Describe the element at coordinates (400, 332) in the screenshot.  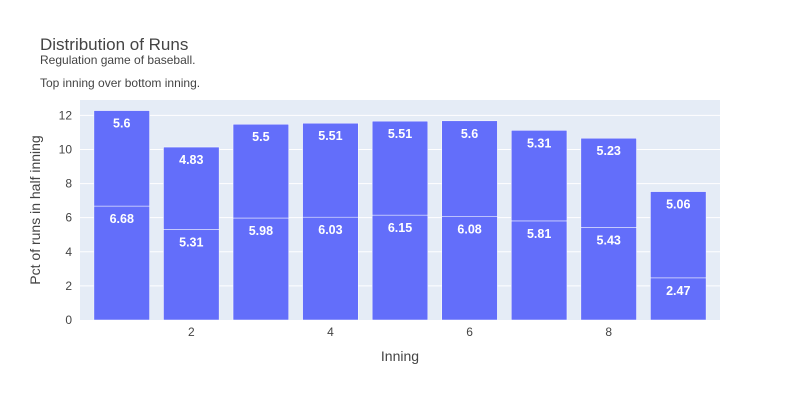
I see `x-axis-ticks: 2 4 6 8` at that location.